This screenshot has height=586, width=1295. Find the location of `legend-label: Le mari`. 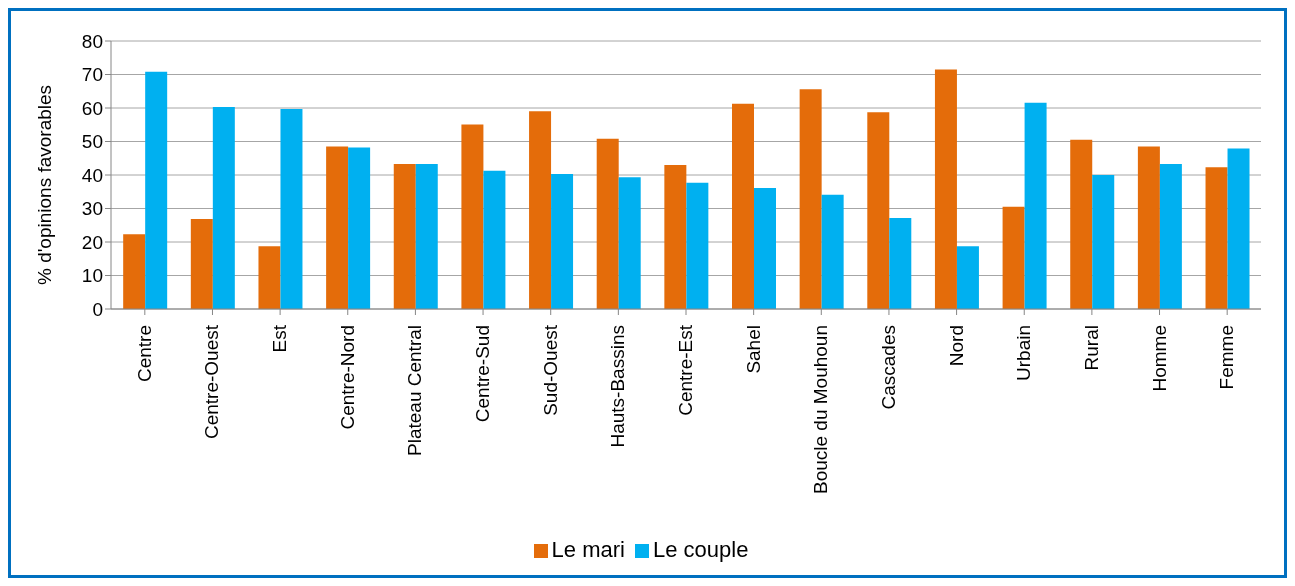

legend-label: Le mari is located at coordinates (588, 549).